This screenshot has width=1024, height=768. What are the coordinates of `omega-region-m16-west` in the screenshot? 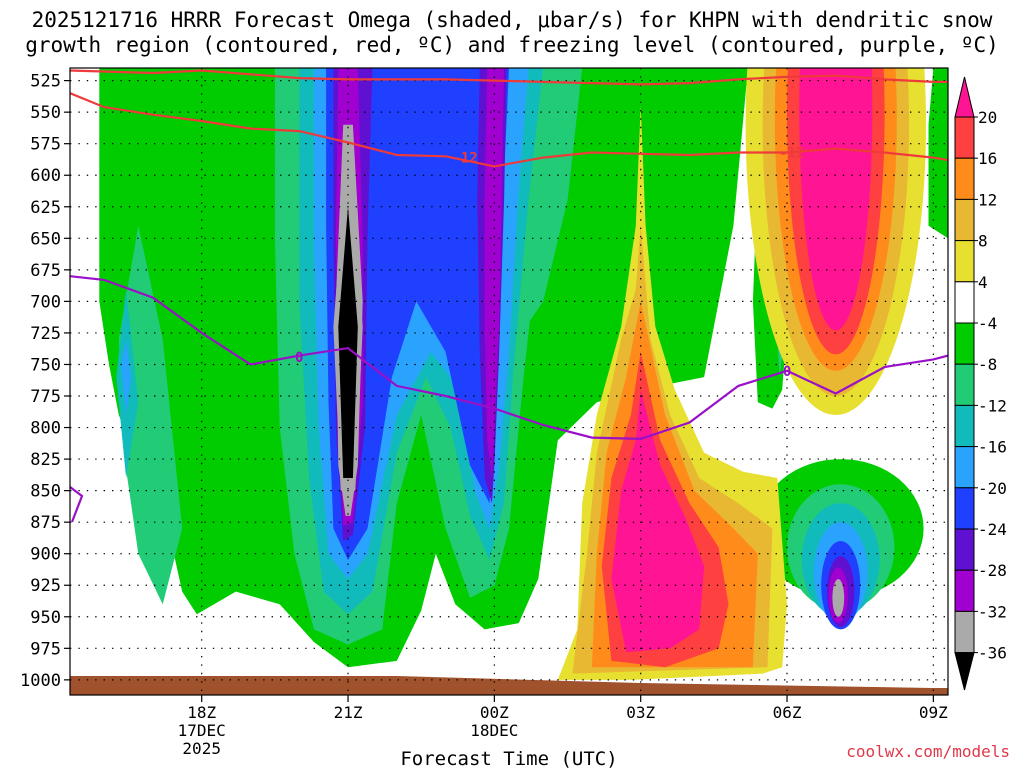 It's located at (126, 377).